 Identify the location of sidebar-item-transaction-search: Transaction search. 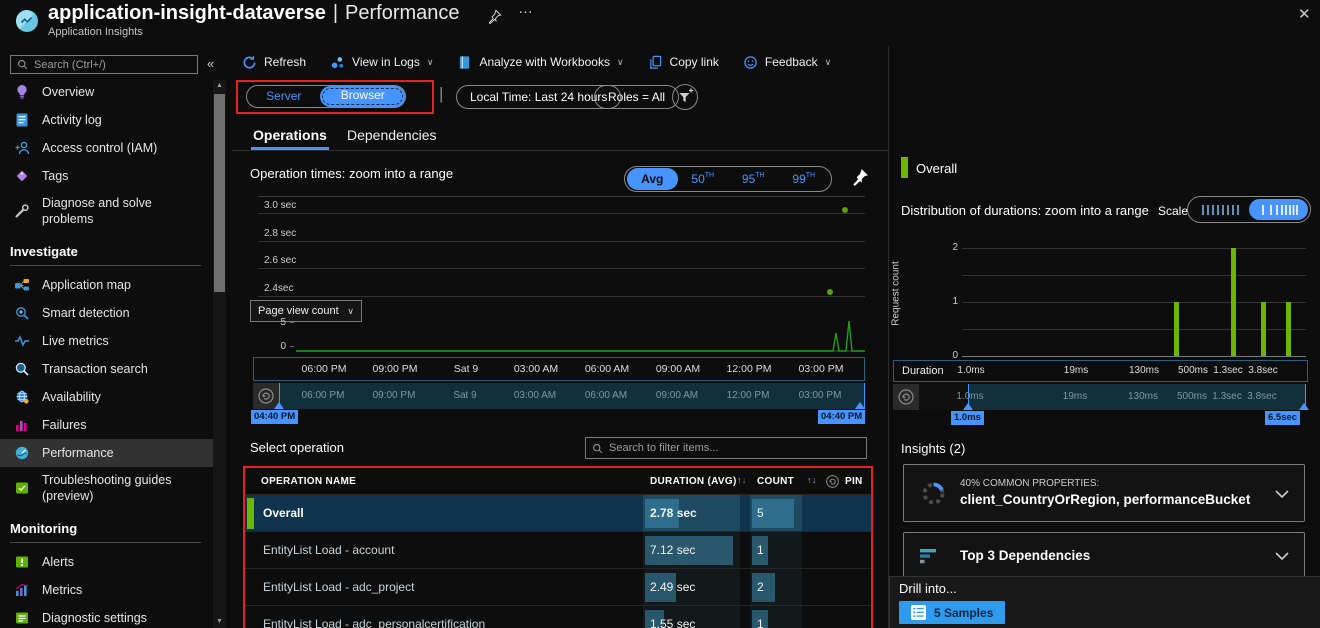
(106, 369).